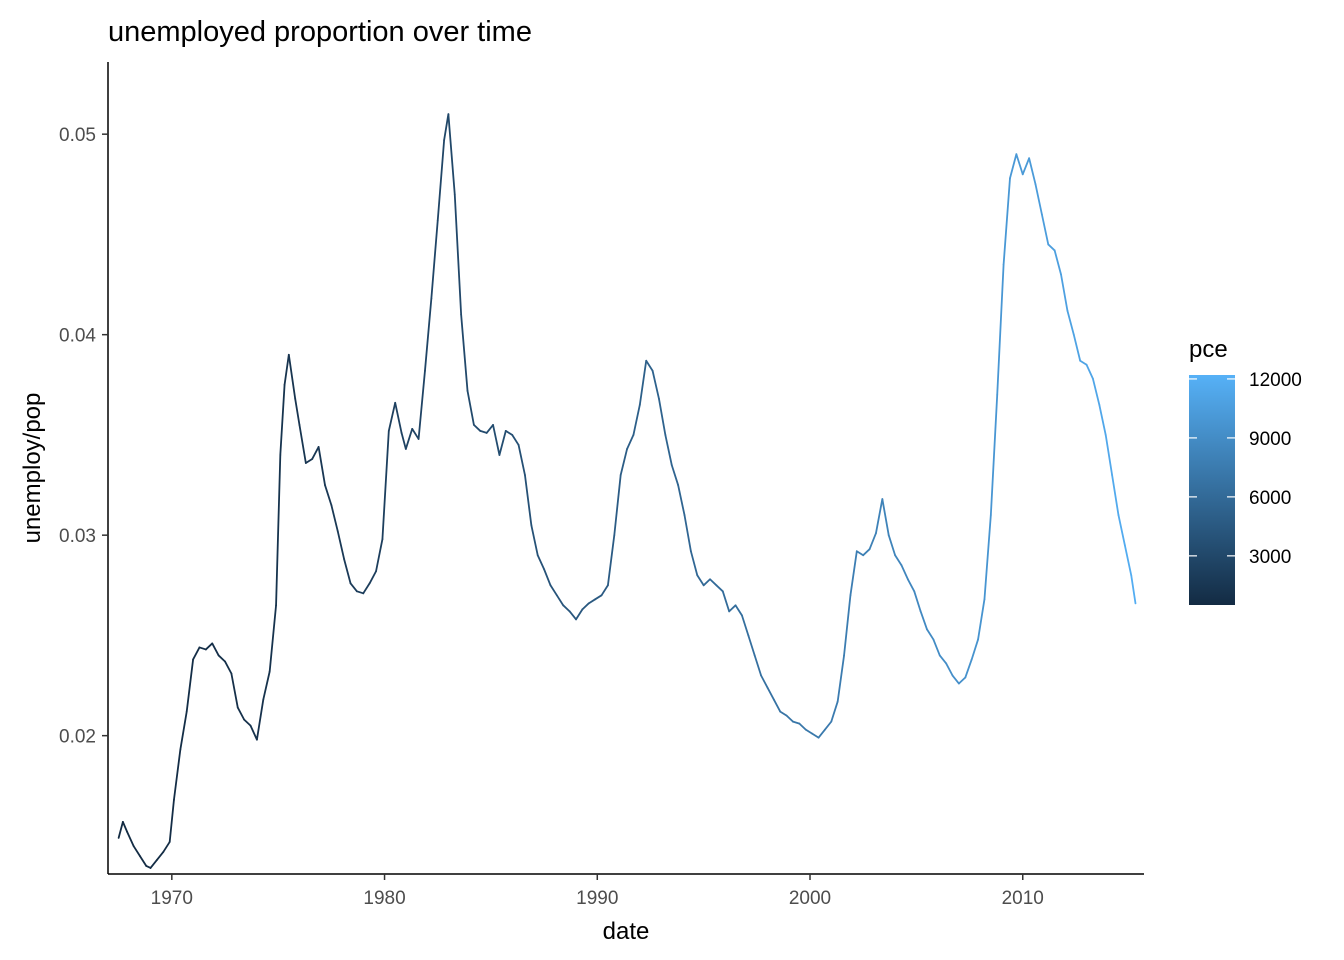 This screenshot has width=1344, height=960. I want to click on legend-title: pce, so click(1208, 349).